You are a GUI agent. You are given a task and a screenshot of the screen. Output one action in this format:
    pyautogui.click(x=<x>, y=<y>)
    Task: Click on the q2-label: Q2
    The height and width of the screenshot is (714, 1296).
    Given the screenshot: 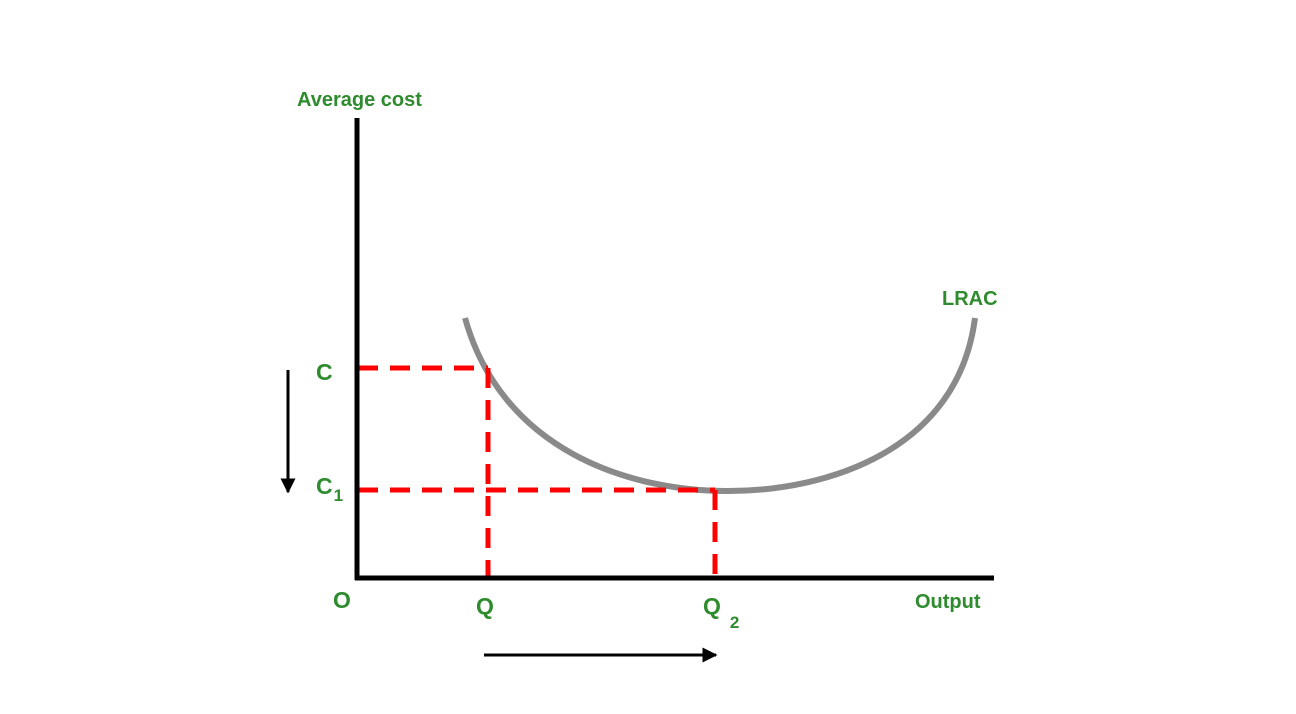 What is the action you would take?
    pyautogui.click(x=721, y=612)
    